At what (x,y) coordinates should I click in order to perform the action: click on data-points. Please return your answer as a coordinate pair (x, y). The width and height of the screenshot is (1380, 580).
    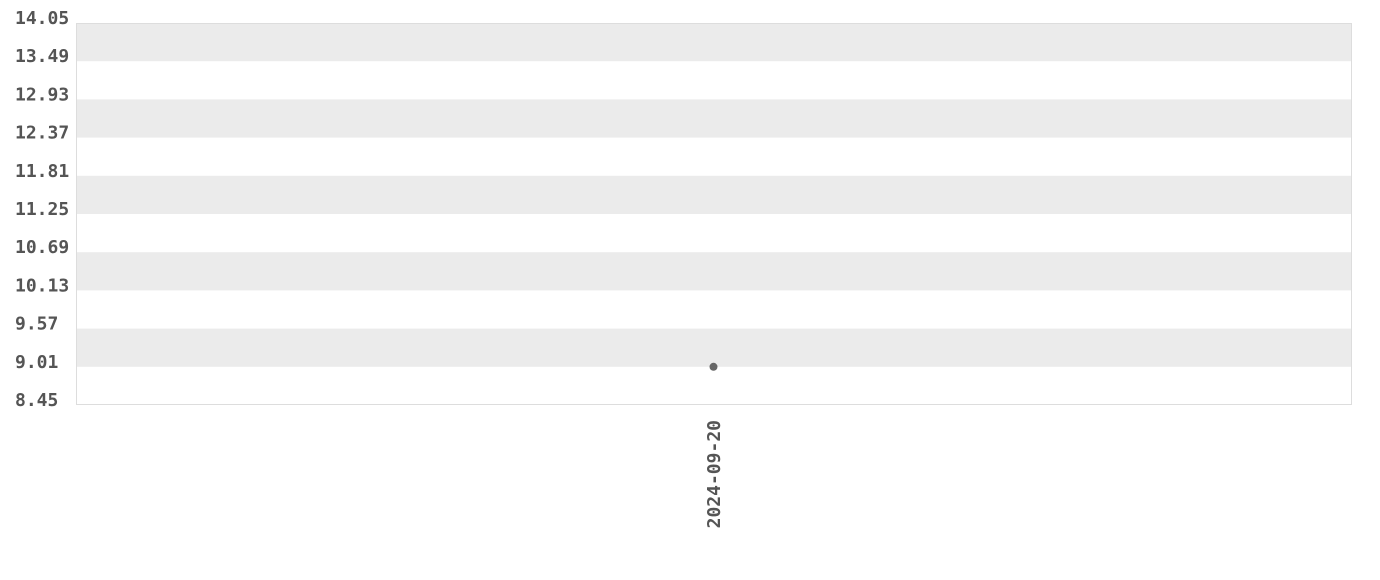
    Looking at the image, I should click on (713, 366).